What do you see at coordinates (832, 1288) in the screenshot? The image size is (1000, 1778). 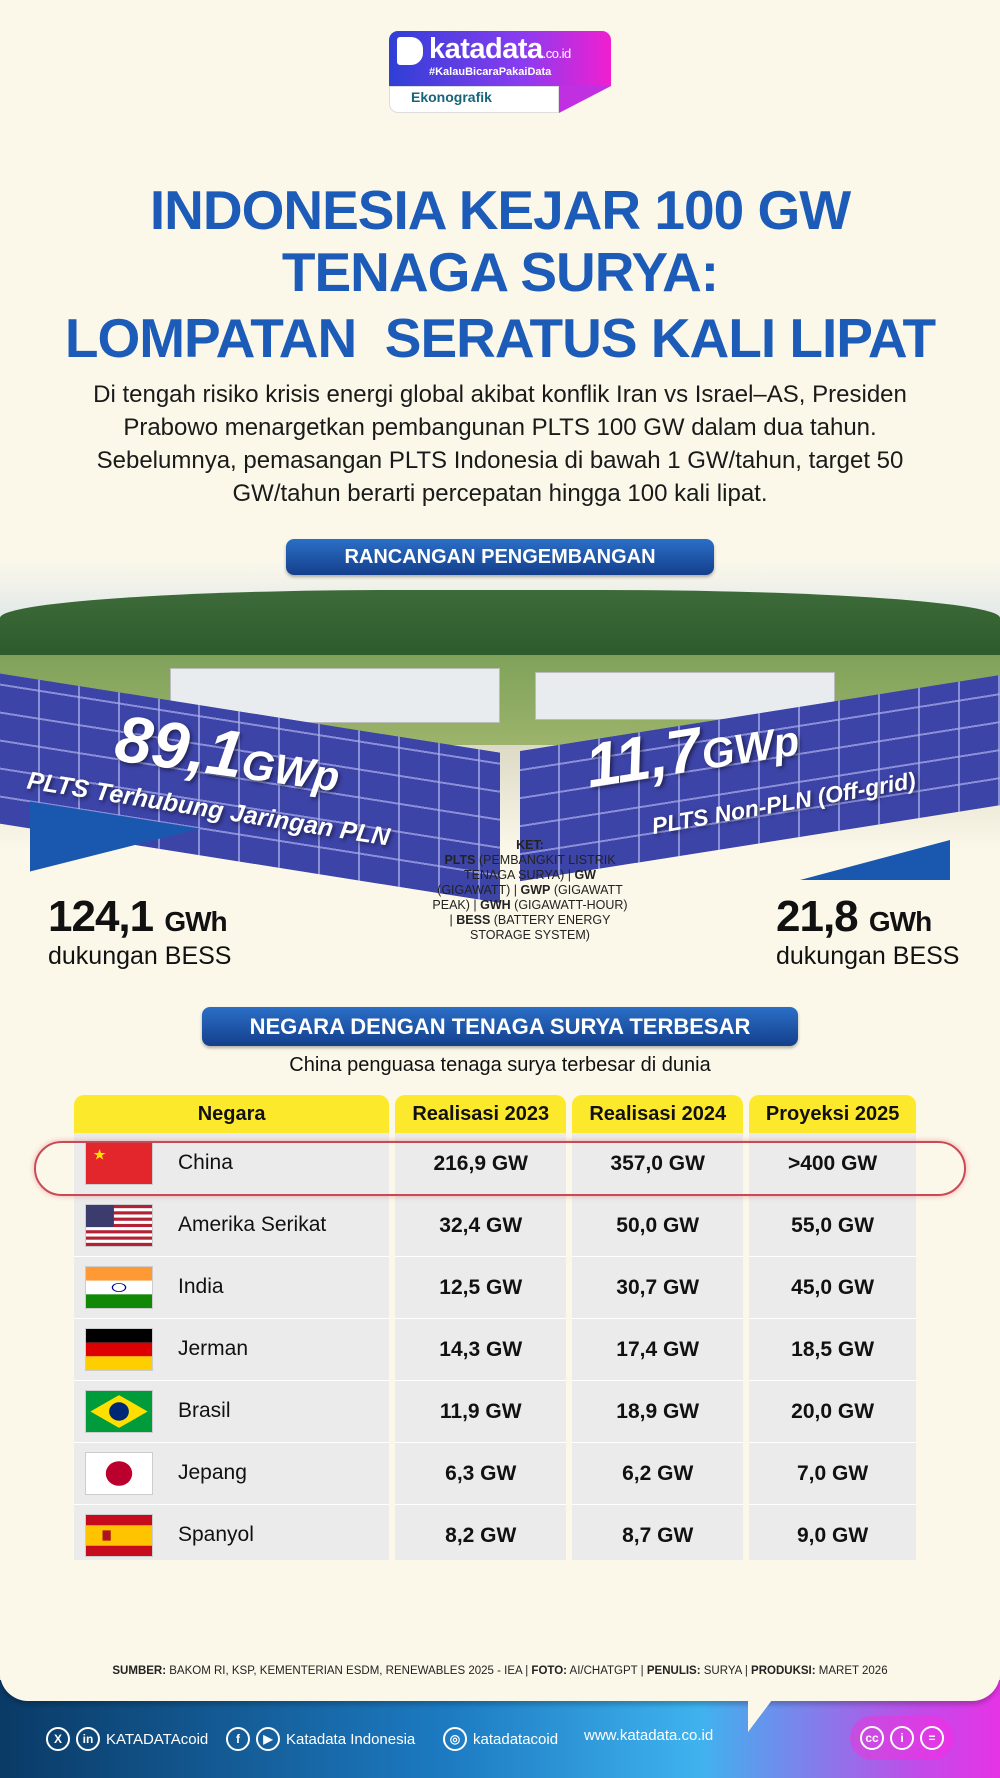 I see `proyeksi-2025-cell: 45,0 GW` at bounding box center [832, 1288].